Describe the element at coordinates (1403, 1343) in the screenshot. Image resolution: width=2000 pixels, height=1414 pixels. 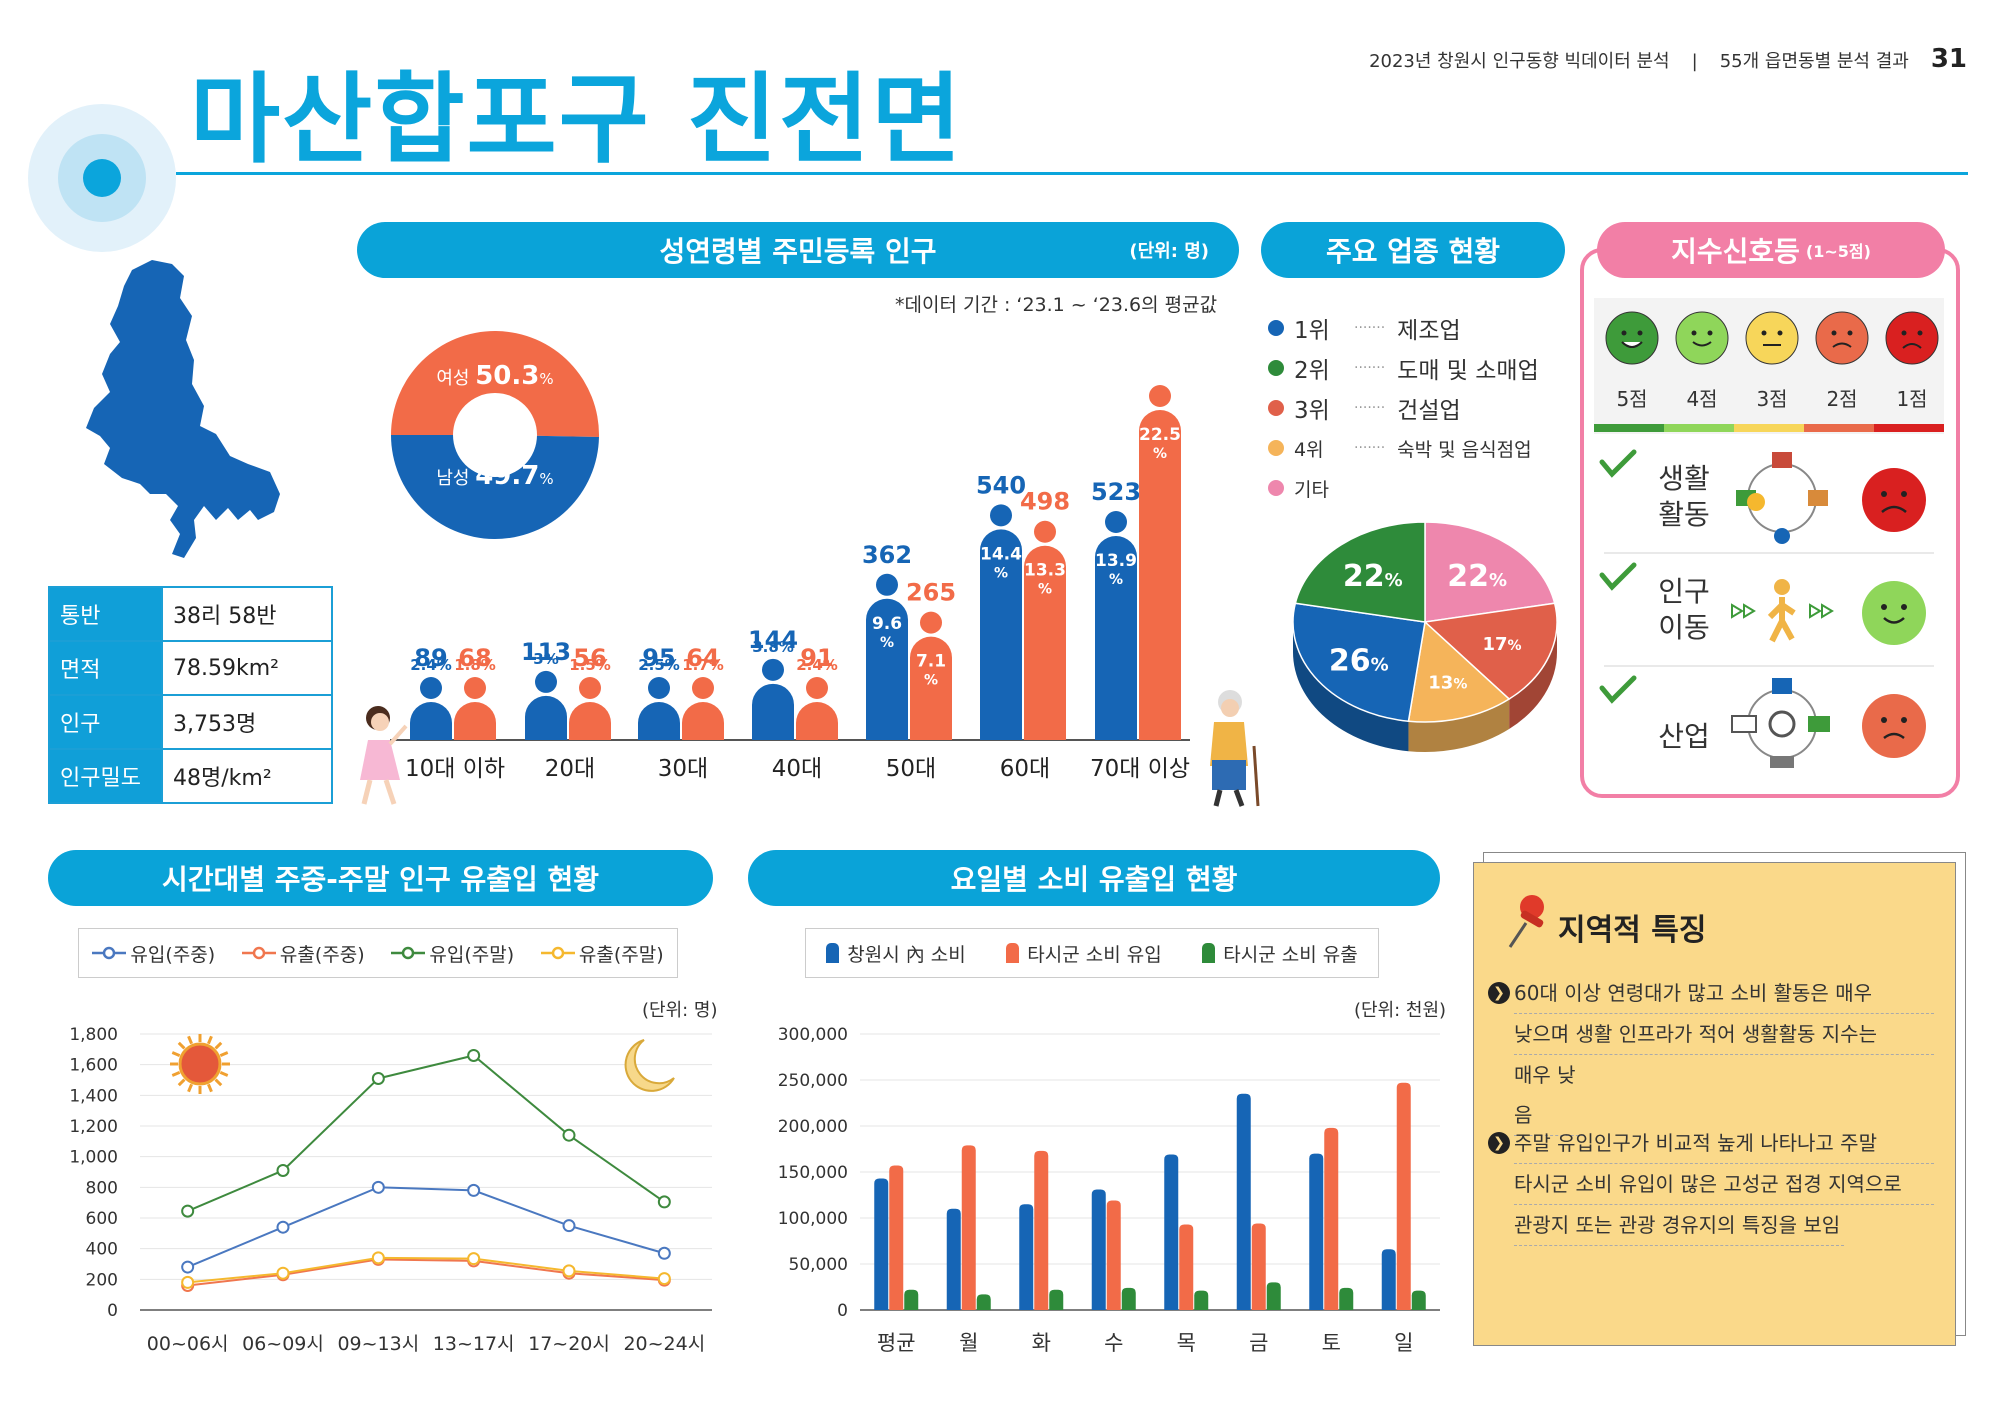
I see `x-tick-label: 일` at that location.